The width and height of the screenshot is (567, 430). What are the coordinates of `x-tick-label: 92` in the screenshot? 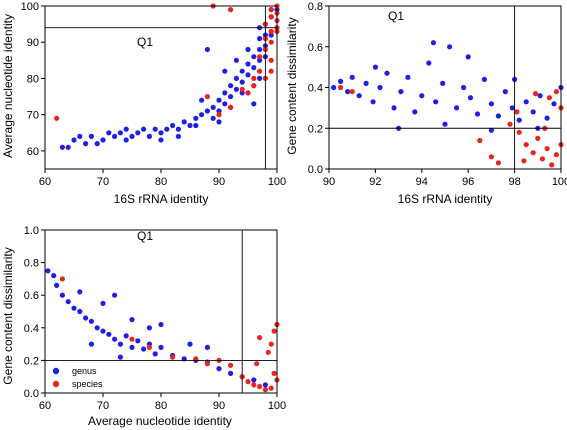 It's located at (375, 182).